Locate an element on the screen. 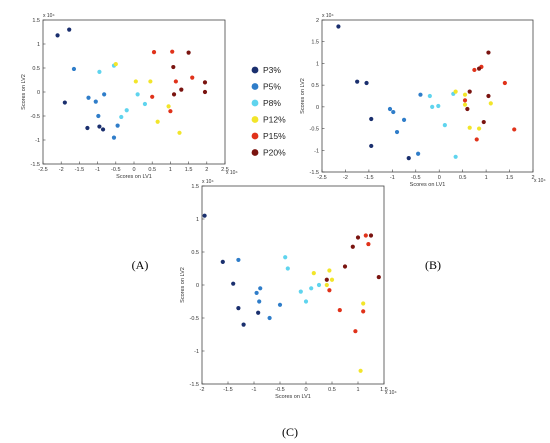 The width and height of the screenshot is (550, 443). x-tick-label-b: -1 is located at coordinates (392, 178).